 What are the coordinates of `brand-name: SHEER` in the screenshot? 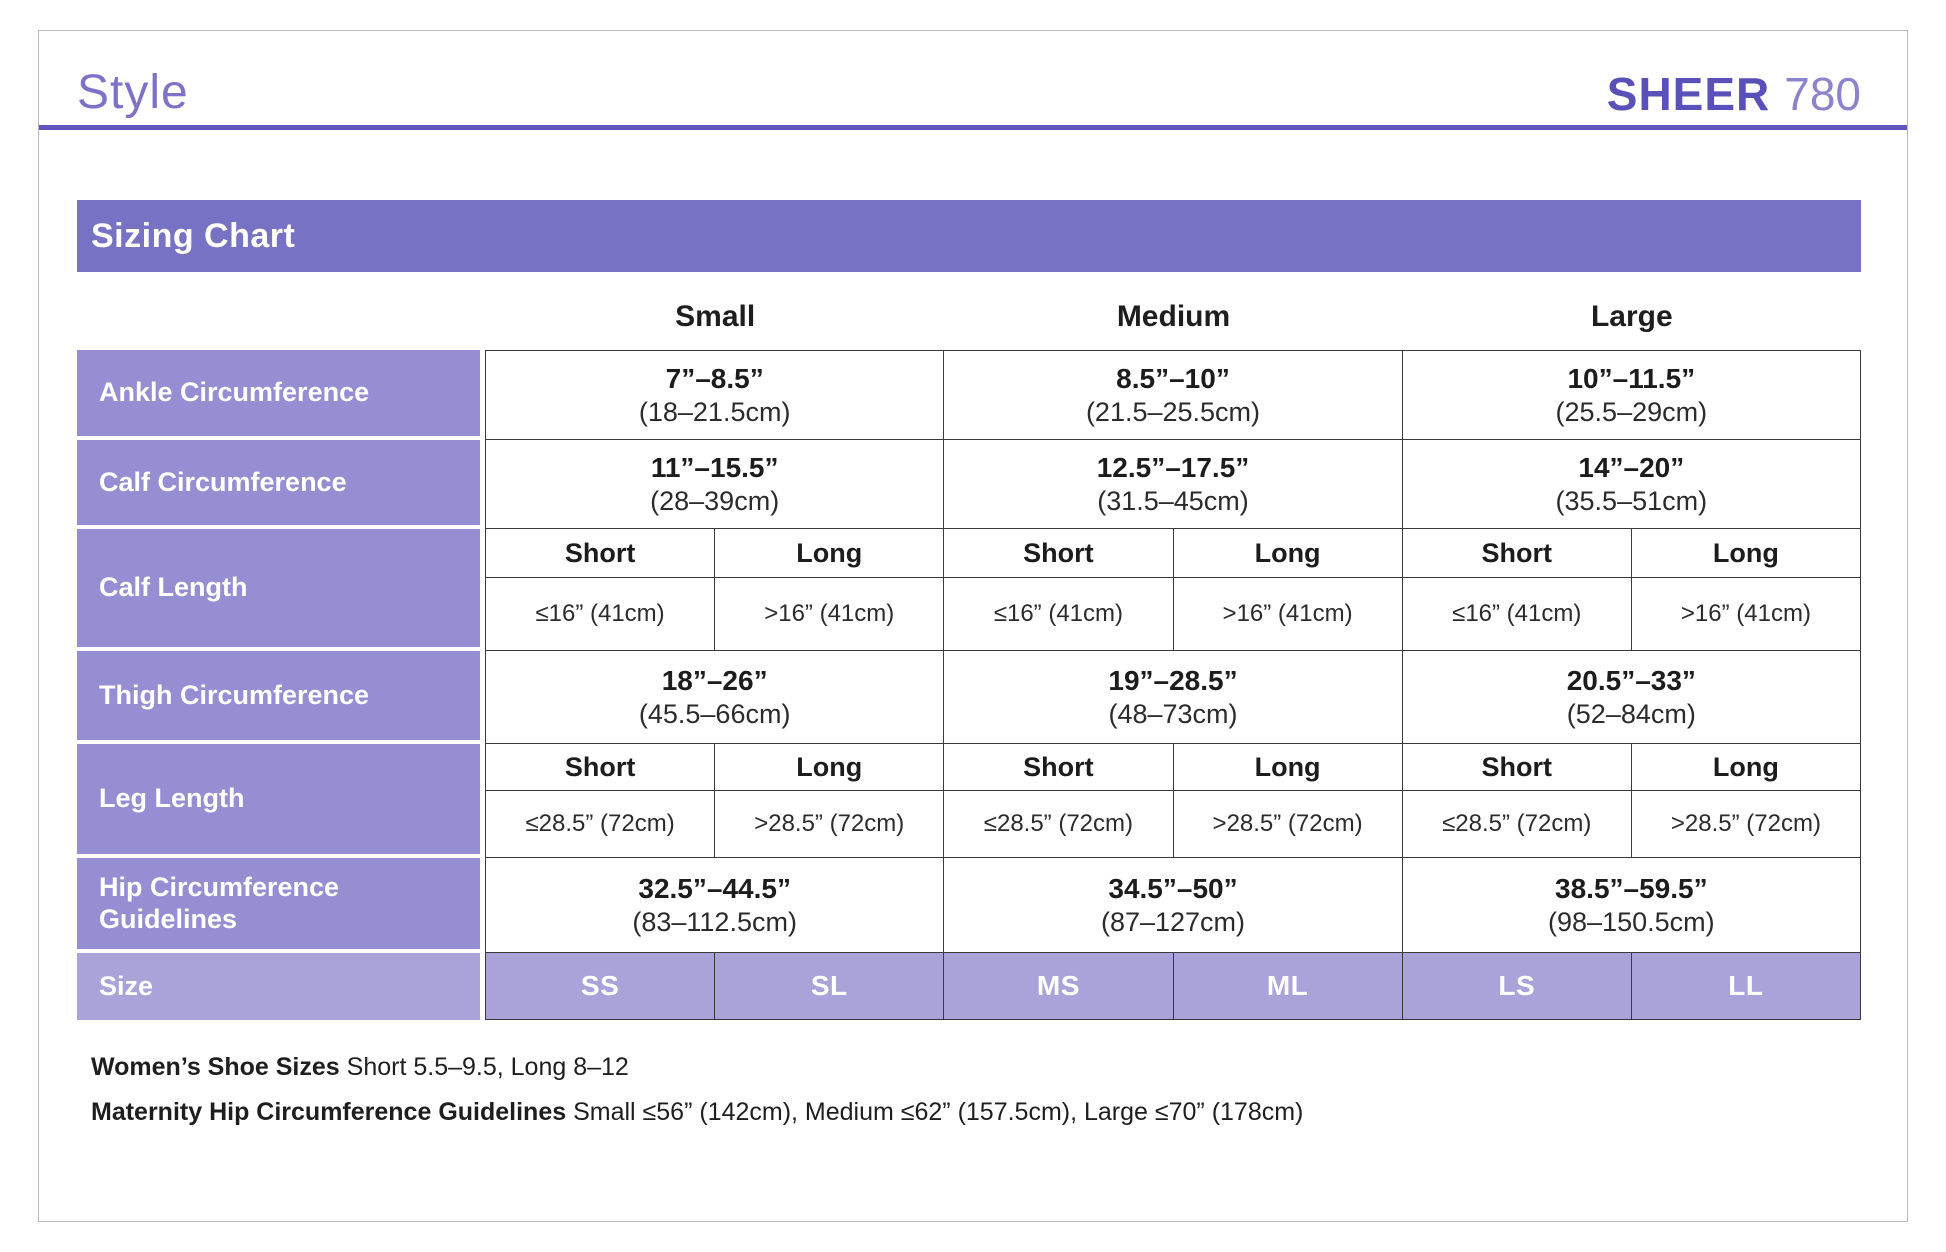 It's located at (1688, 94).